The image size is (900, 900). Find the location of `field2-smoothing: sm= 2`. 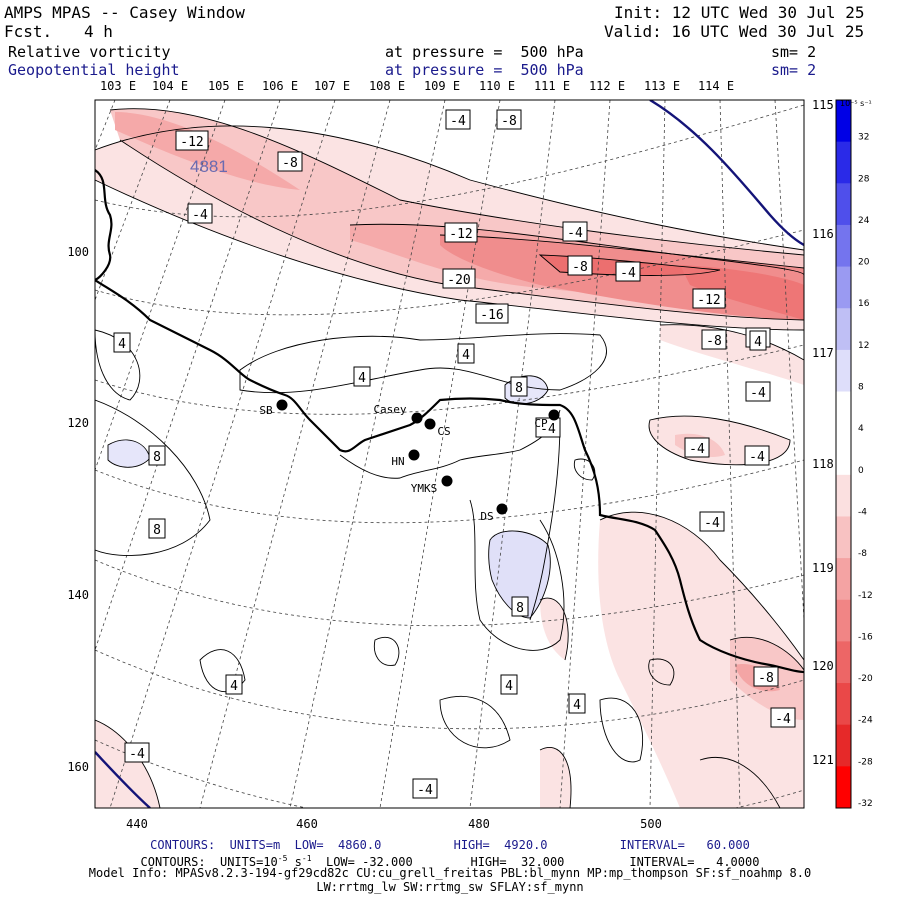

field2-smoothing: sm= 2 is located at coordinates (794, 70).